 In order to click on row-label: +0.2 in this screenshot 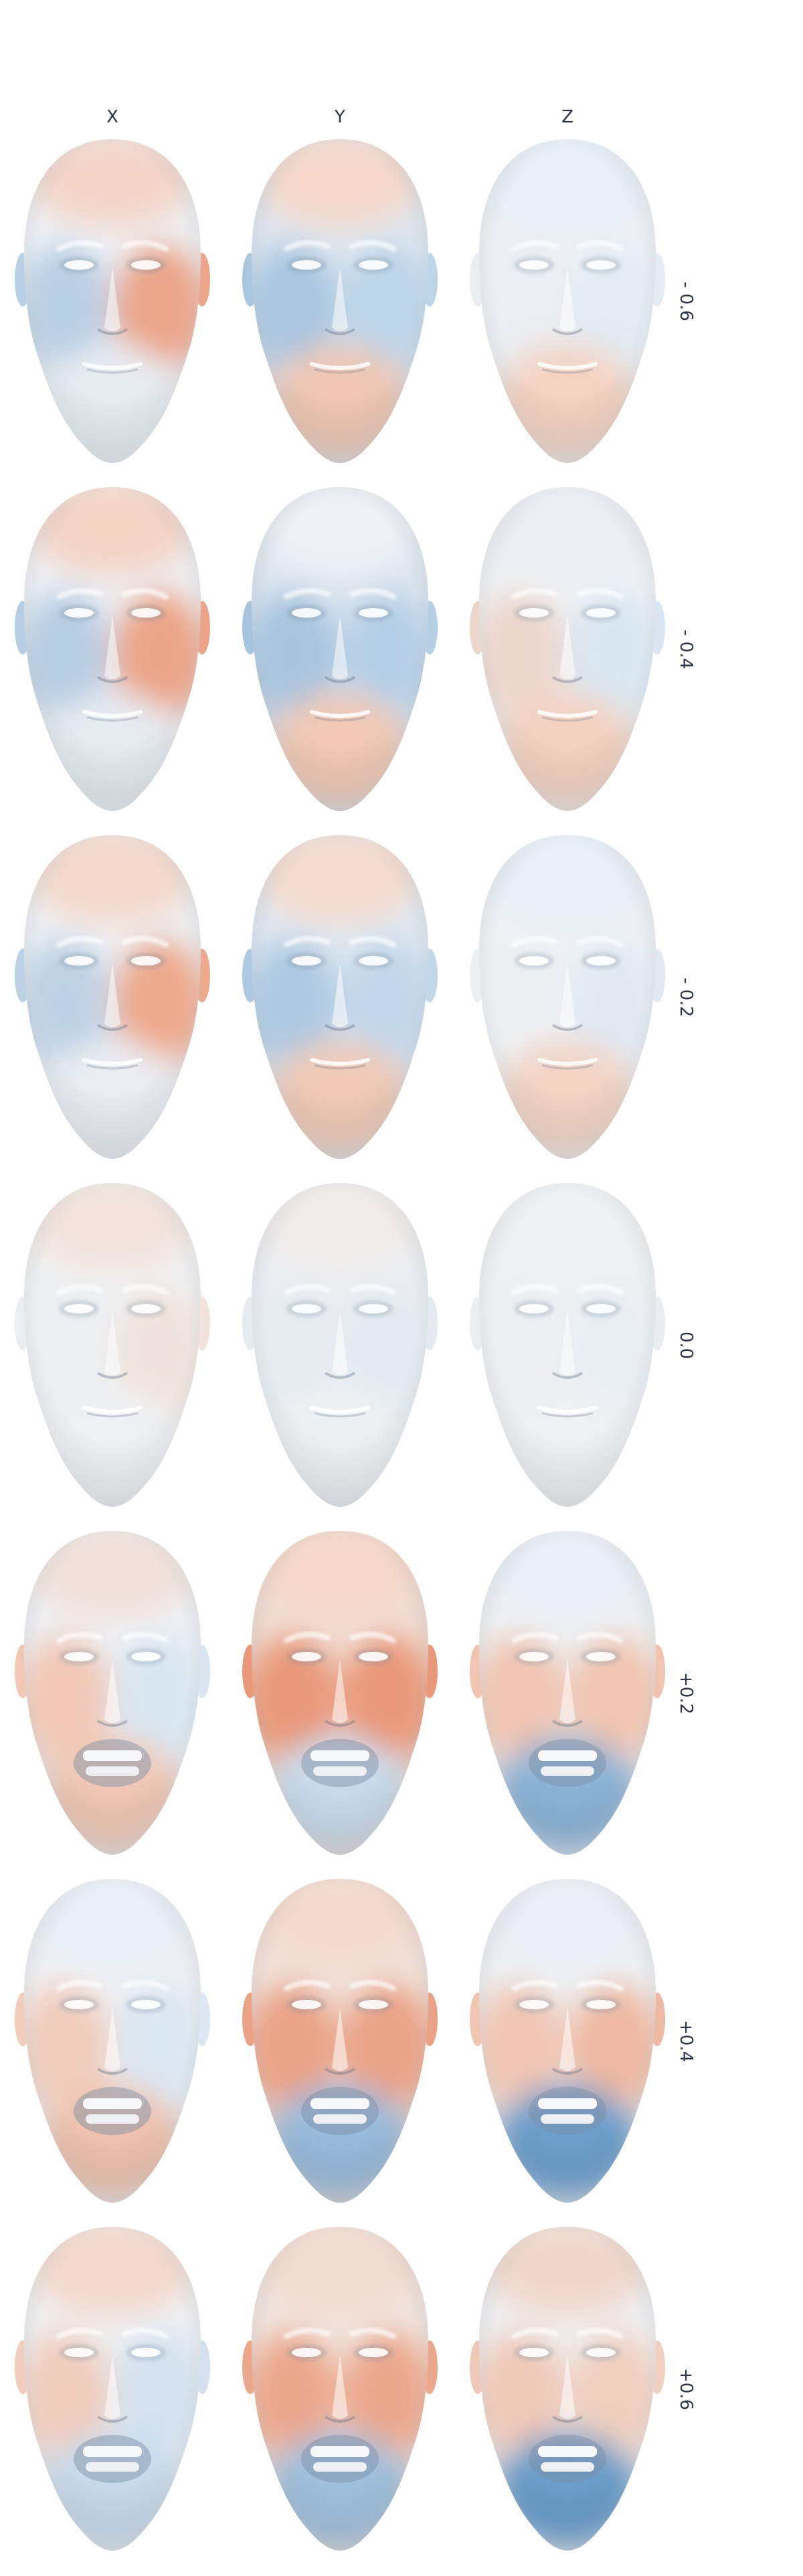, I will do `click(686, 1693)`.